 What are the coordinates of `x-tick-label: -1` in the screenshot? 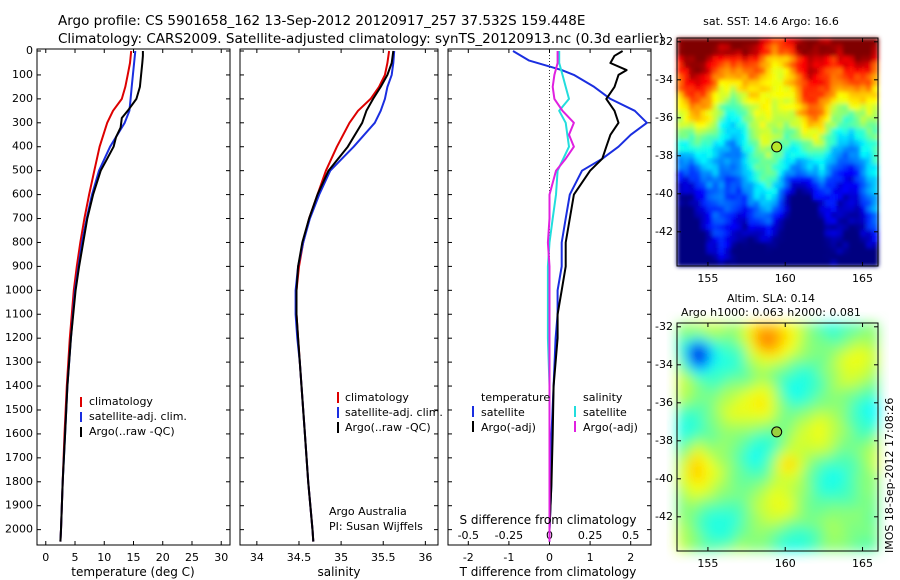 It's located at (508, 557).